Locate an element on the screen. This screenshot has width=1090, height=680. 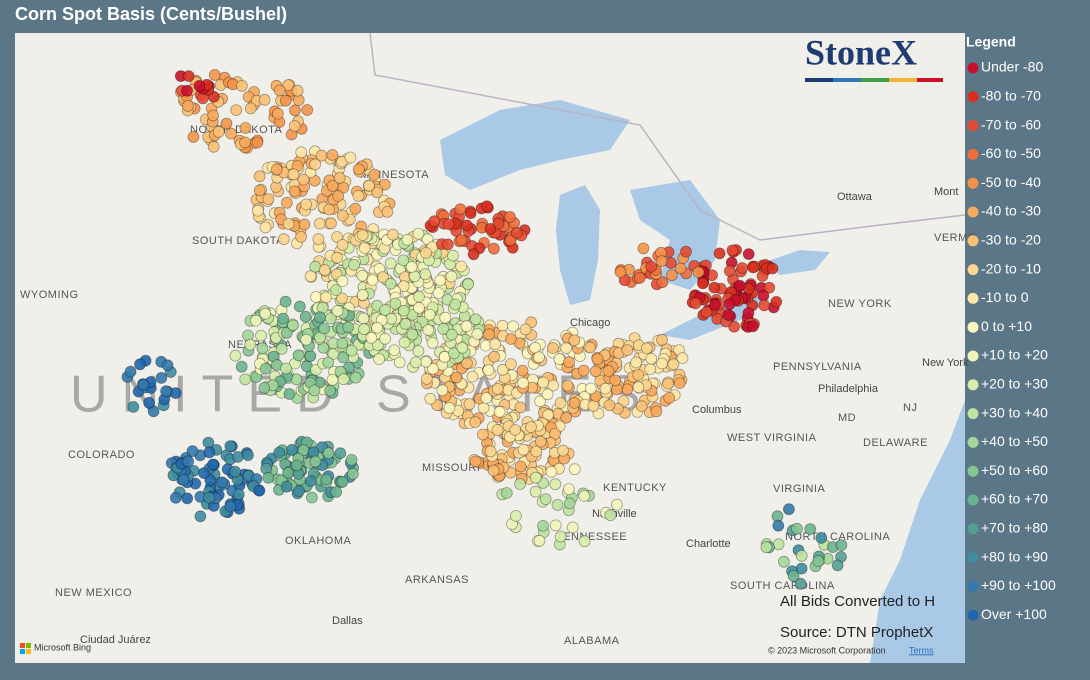
map-label: Philadelphia is located at coordinates (848, 389).